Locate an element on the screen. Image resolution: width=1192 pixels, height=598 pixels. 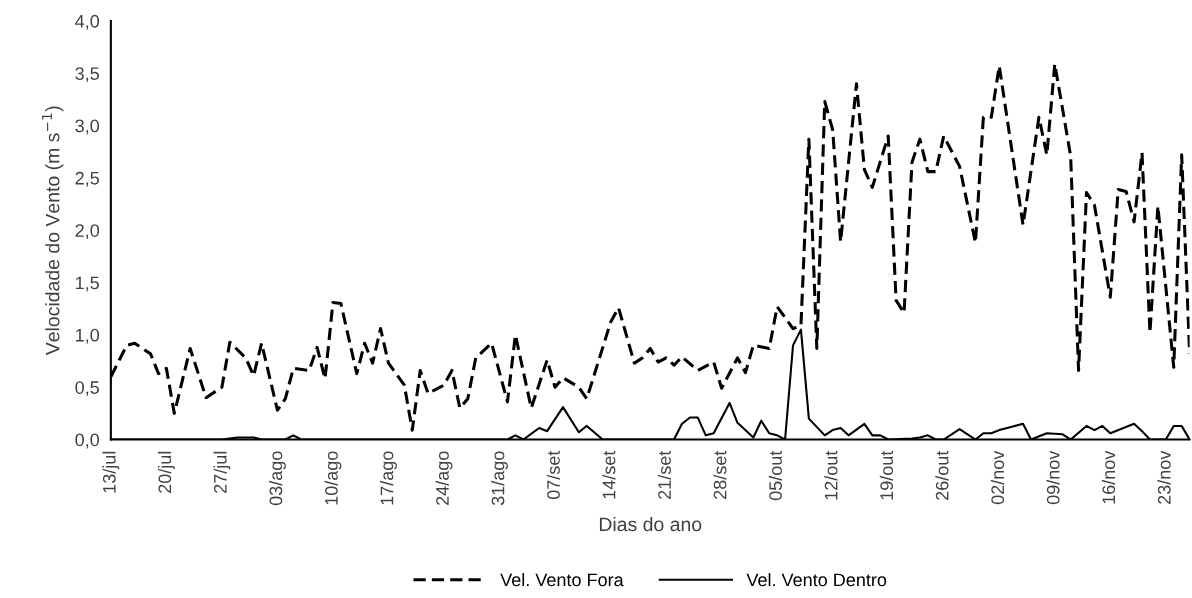
x-tick-label: 20/jul is located at coordinates (166, 472).